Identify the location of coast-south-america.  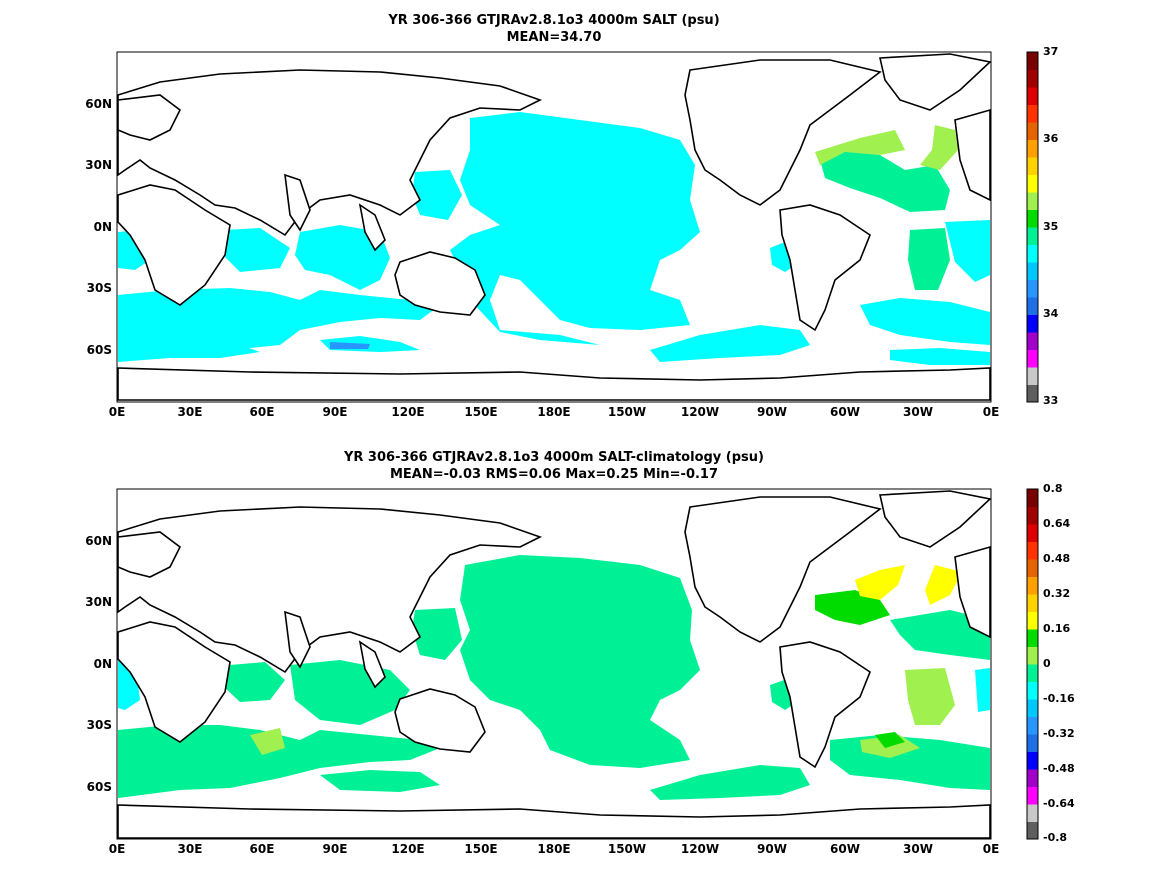
(825, 705).